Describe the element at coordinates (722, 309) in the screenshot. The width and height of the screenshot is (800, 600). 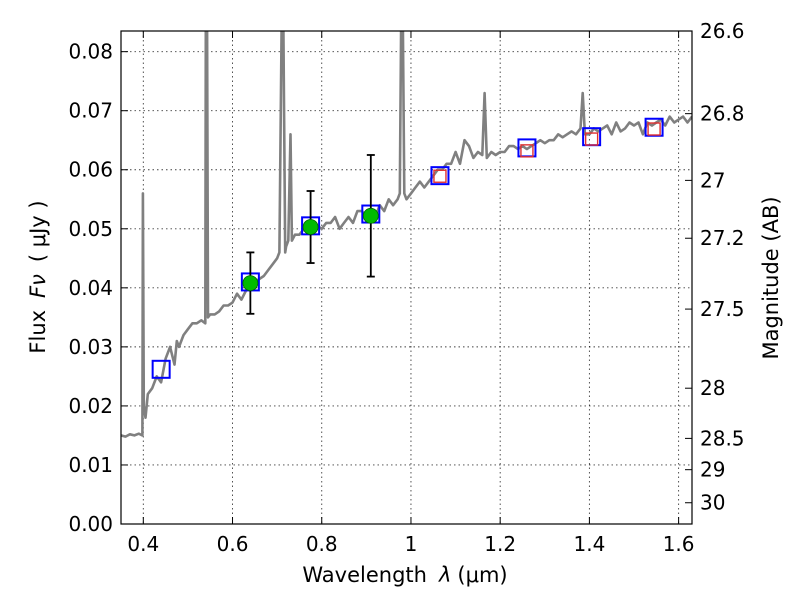
I see `y2-tick-label: 27.5` at that location.